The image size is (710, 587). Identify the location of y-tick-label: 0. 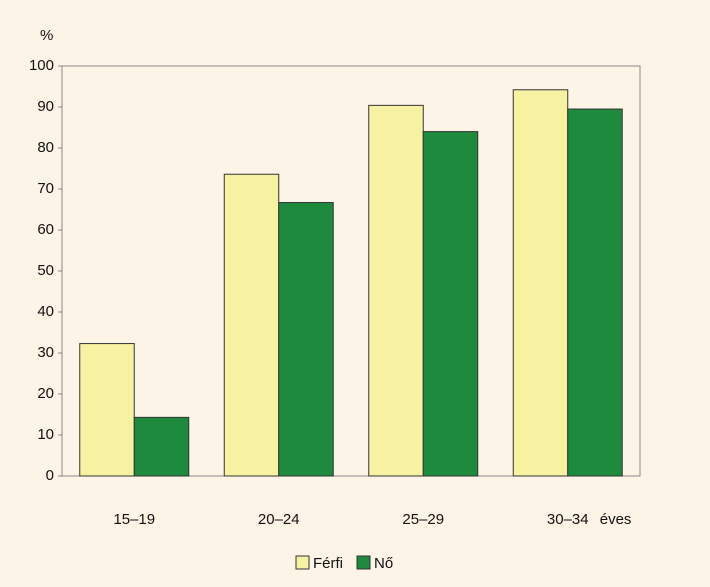
(50, 475).